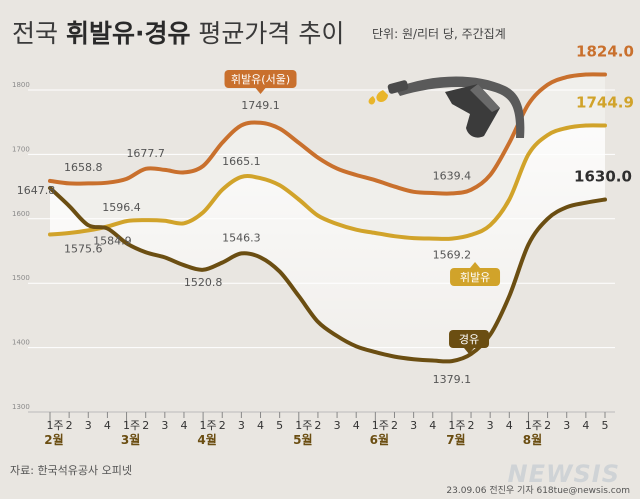 This screenshot has height=499, width=640. Describe the element at coordinates (446, 107) in the screenshot. I see `fuel-nozzle-icon` at that location.